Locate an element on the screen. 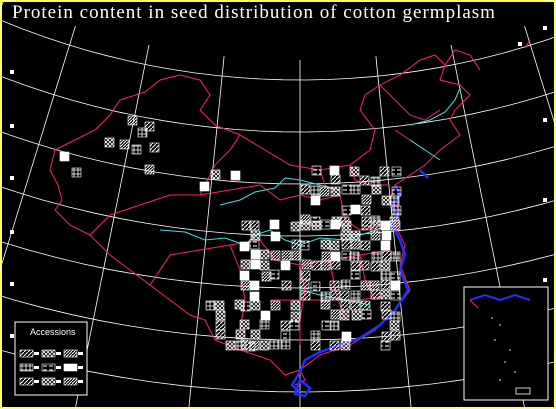 The image size is (556, 409). legend-swatch-grid is located at coordinates (26, 367).